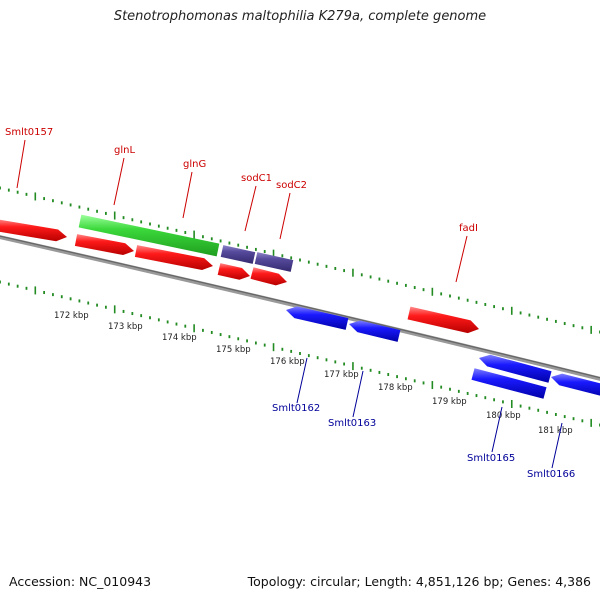  Describe the element at coordinates (291, 185) in the screenshot. I see `gene-label: sodC2` at that location.